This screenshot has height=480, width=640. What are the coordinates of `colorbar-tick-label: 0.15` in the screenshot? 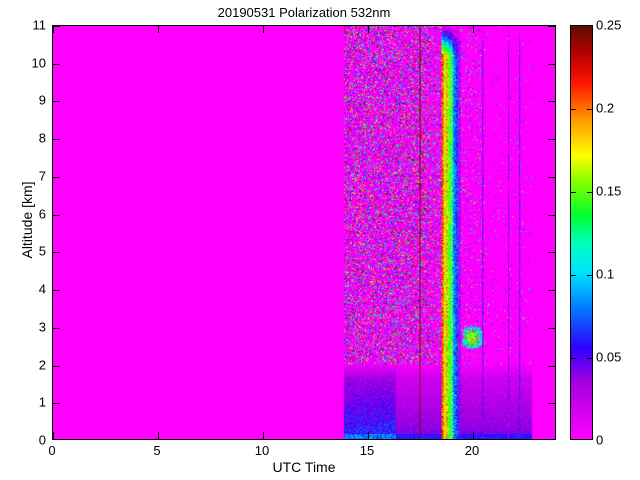 It's located at (609, 191).